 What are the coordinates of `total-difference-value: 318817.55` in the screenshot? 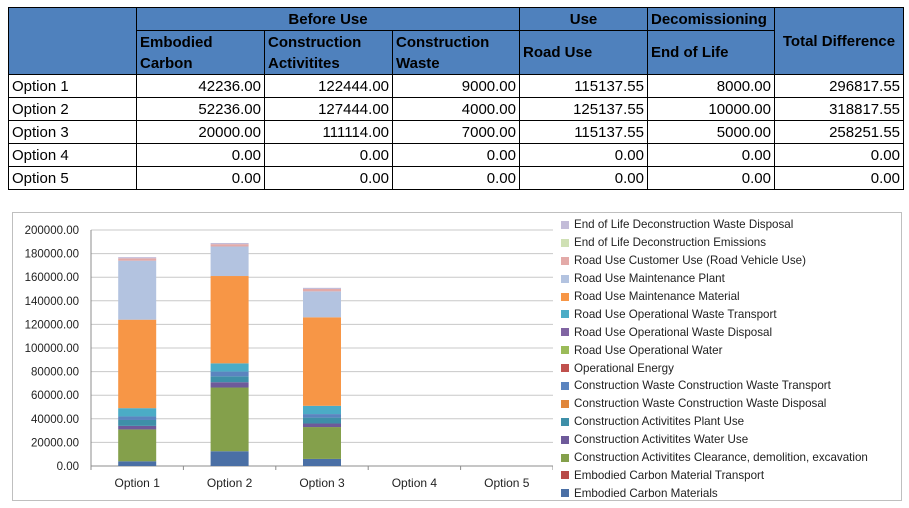 It's located at (839, 109).